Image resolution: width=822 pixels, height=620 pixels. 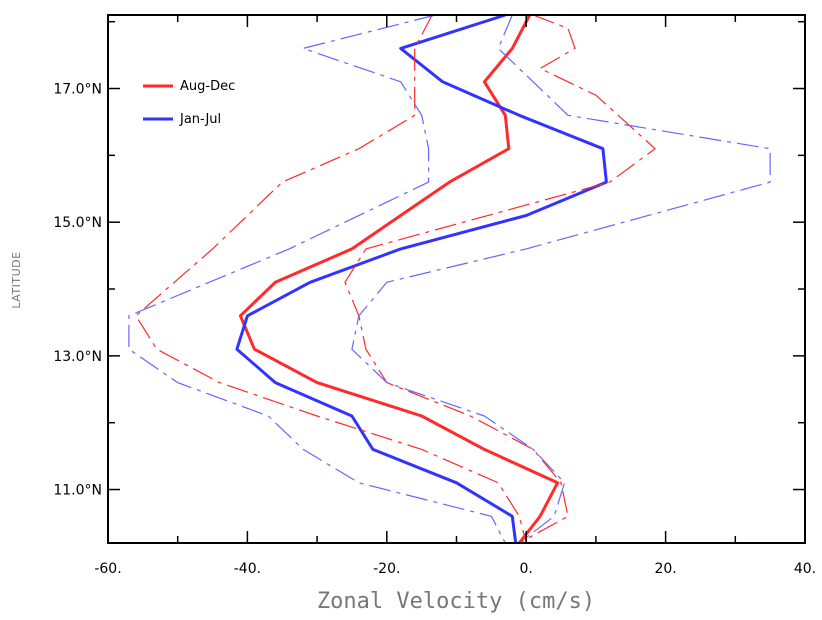 What do you see at coordinates (77, 357) in the screenshot?
I see `y-tick-label: 13.0°N` at bounding box center [77, 357].